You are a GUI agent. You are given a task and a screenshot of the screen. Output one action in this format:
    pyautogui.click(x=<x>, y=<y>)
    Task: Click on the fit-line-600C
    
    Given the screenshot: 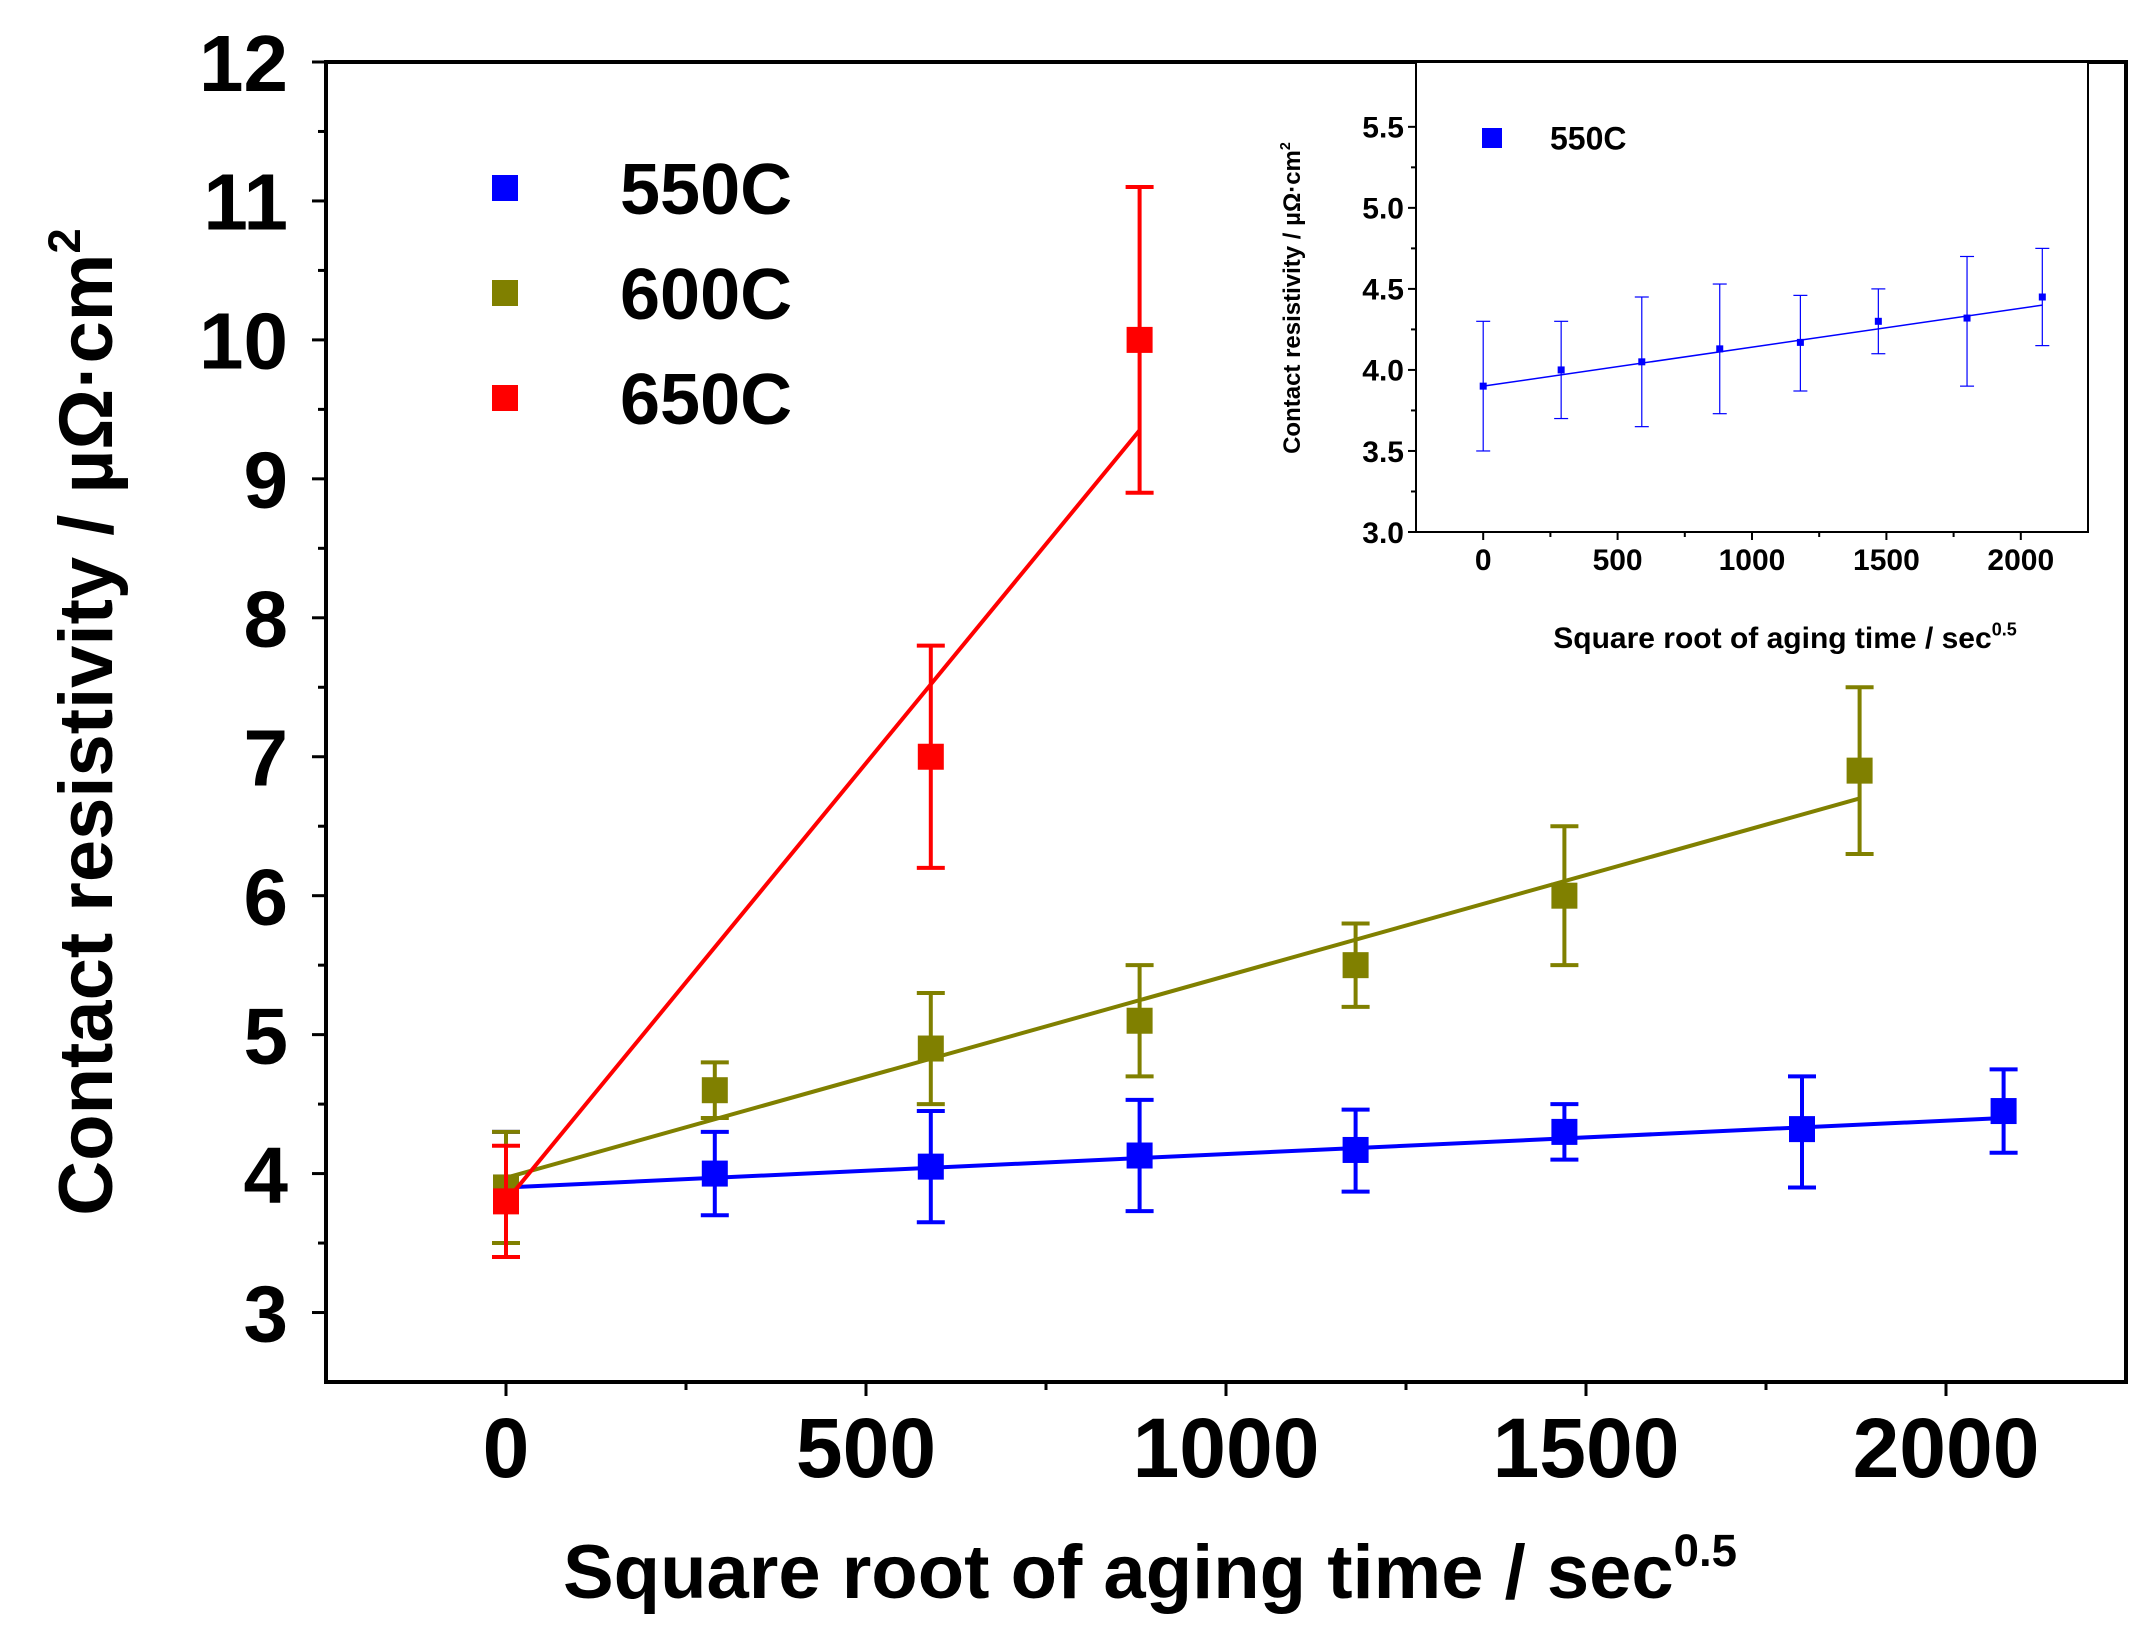 What is the action you would take?
    pyautogui.click(x=1183, y=988)
    